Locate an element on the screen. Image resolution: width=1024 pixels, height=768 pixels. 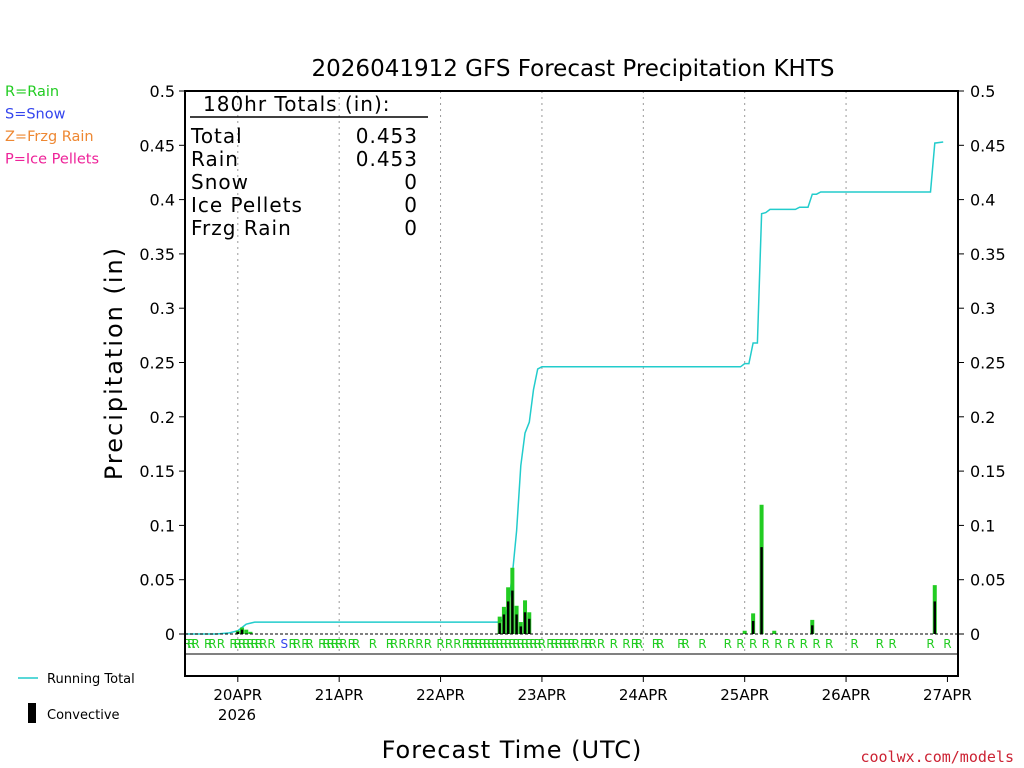
ptype-marker-60: R is located at coordinates (563, 644).